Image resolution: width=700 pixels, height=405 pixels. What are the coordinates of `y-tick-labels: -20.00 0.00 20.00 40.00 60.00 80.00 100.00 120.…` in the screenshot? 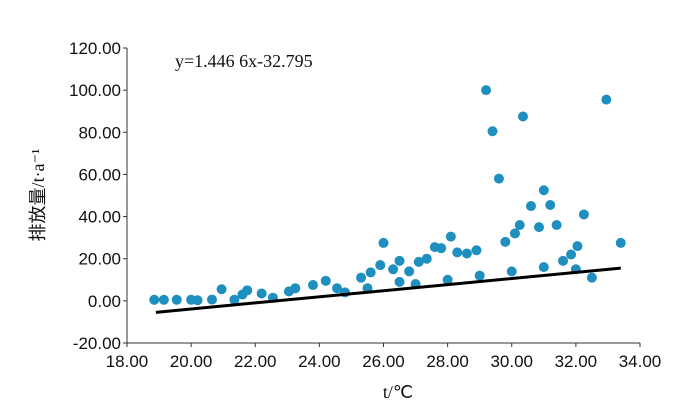 It's located at (98, 196).